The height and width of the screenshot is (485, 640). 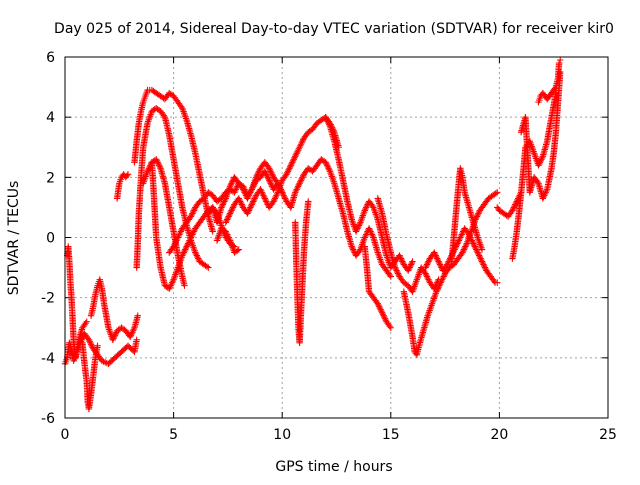 What do you see at coordinates (369, 193) in the screenshot?
I see `series-trace-p` at bounding box center [369, 193].